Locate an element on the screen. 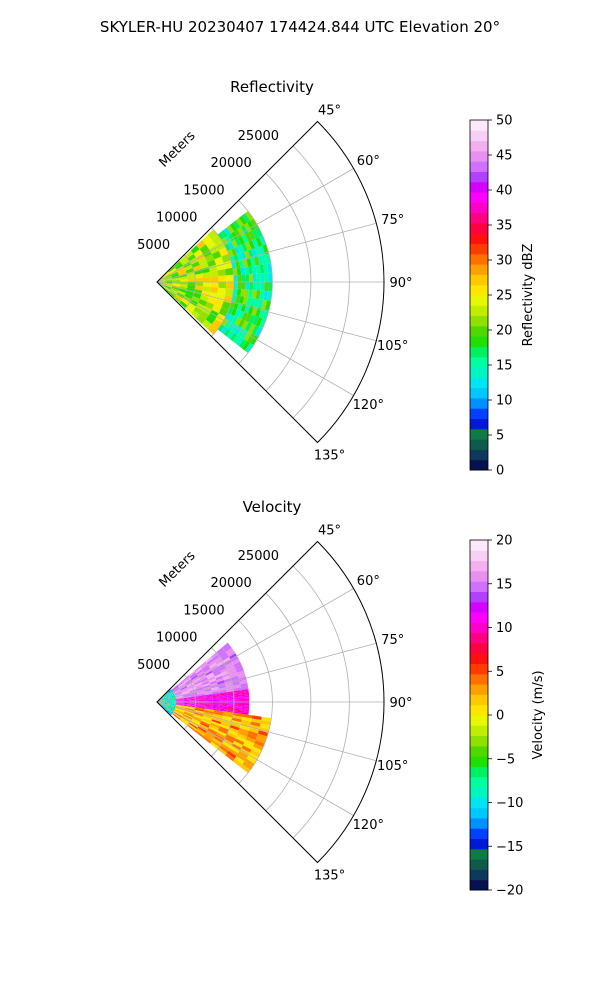  reflectivity-grid is located at coordinates (270, 282).